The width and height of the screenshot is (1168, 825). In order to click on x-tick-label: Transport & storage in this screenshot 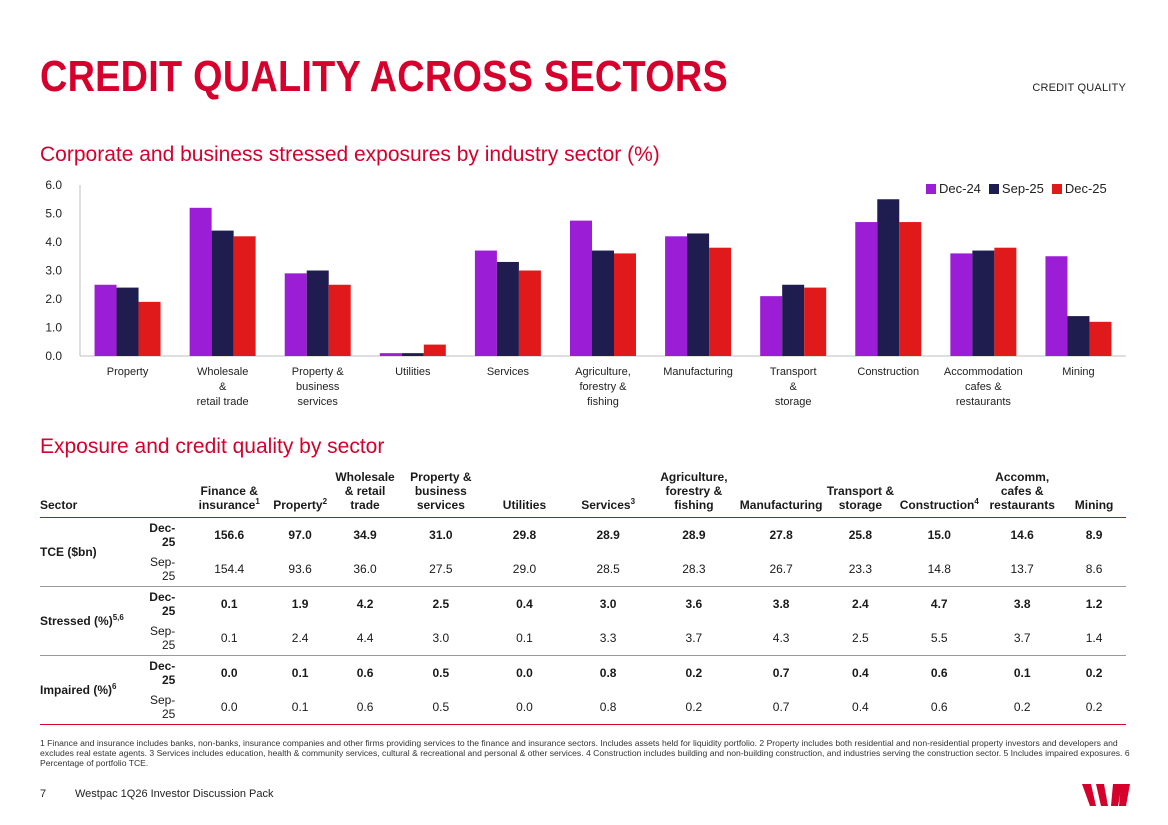, I will do `click(793, 387)`.